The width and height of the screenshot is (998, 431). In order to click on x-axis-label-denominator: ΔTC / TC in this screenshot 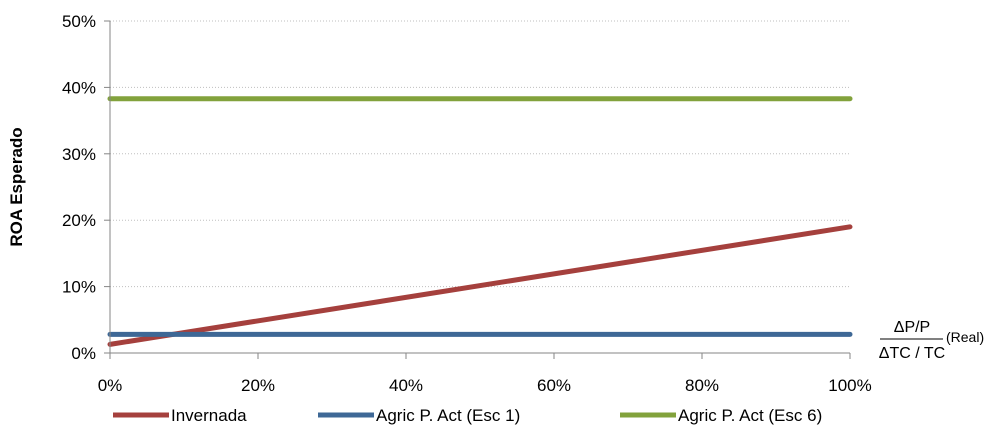, I will do `click(912, 353)`.